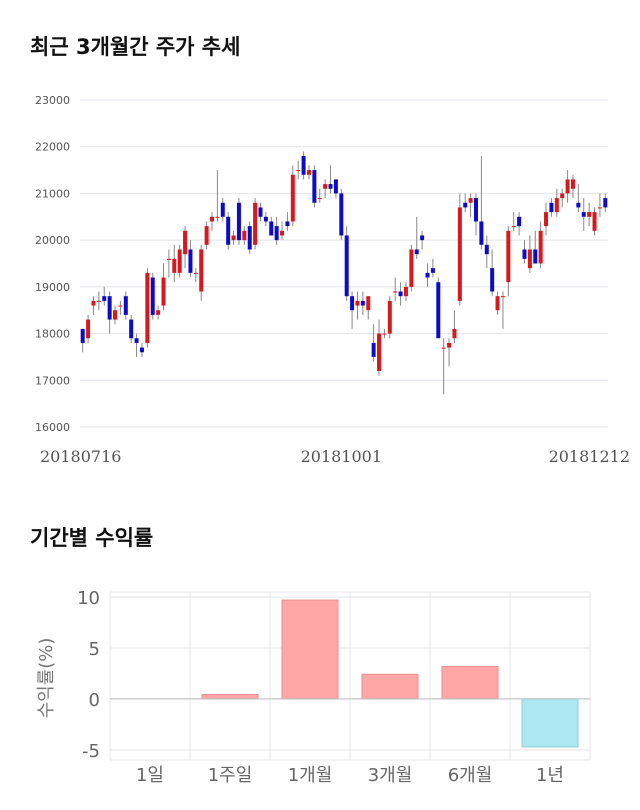 This screenshot has height=810, width=640. Describe the element at coordinates (52, 380) in the screenshot. I see `y-tick-label: 17000` at that location.